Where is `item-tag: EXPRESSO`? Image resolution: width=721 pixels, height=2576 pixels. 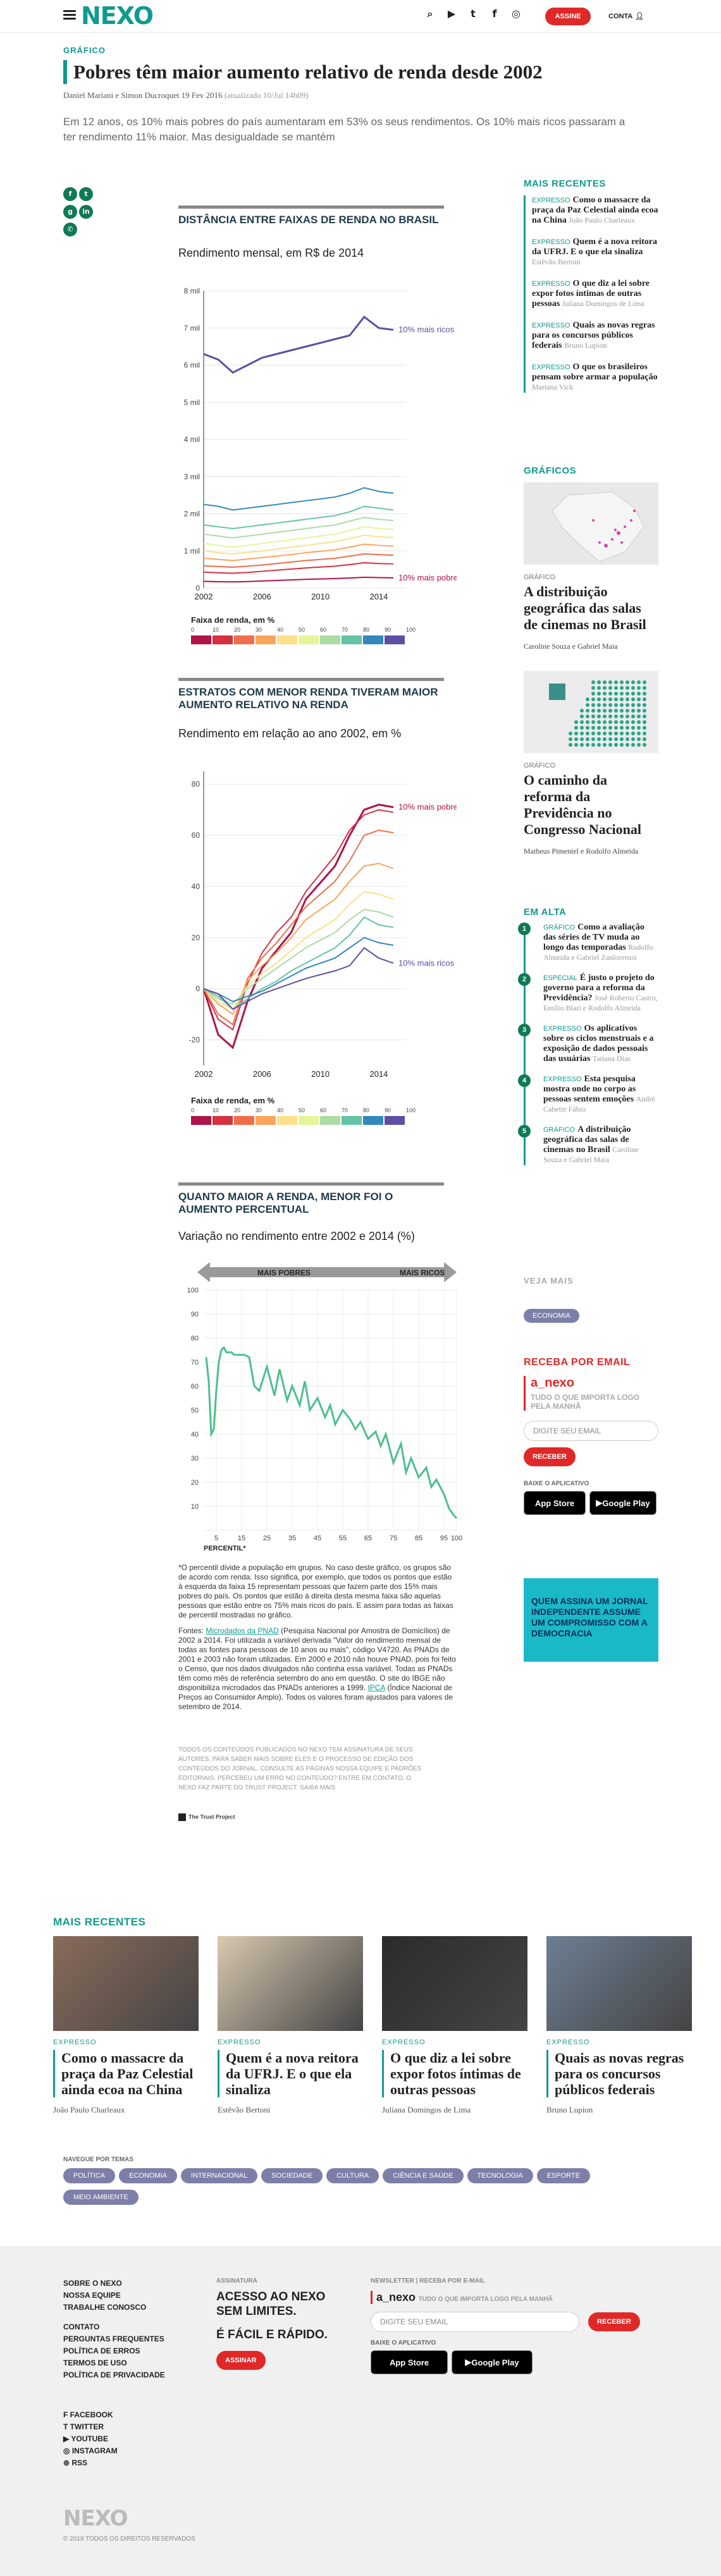 item-tag: EXPRESSO is located at coordinates (551, 284).